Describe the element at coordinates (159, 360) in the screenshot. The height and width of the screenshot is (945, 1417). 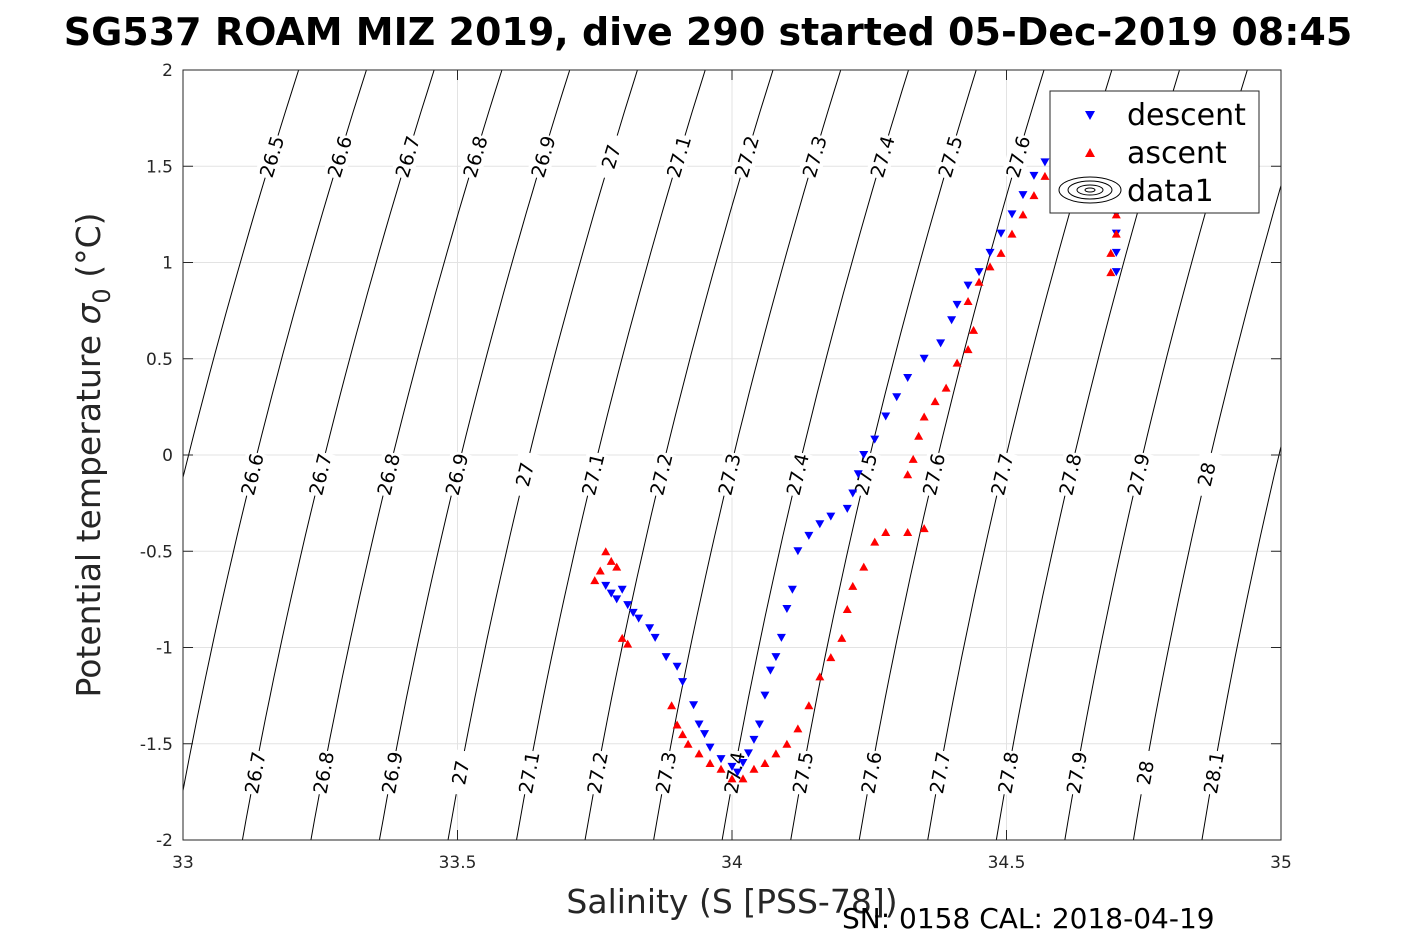
I see `y-tick-label: 0.5` at that location.